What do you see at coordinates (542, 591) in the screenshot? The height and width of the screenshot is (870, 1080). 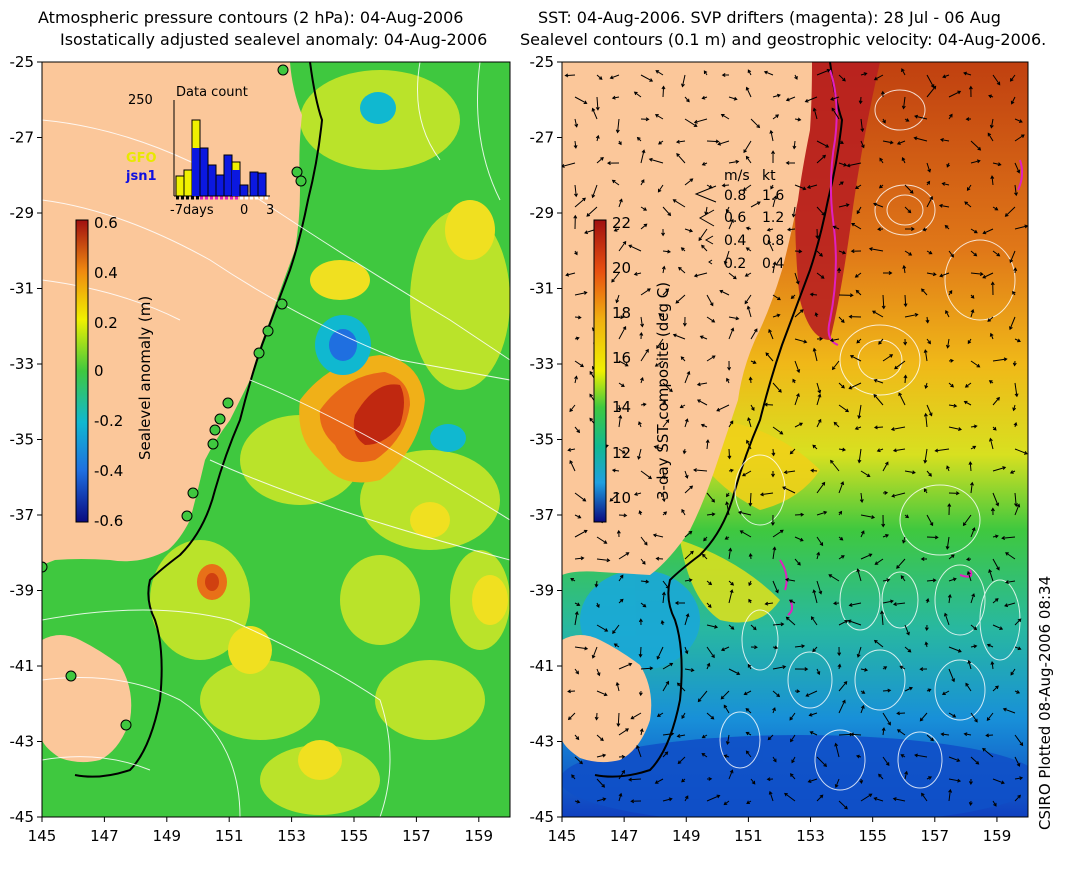 I see `lat-tick-label: -39` at bounding box center [542, 591].